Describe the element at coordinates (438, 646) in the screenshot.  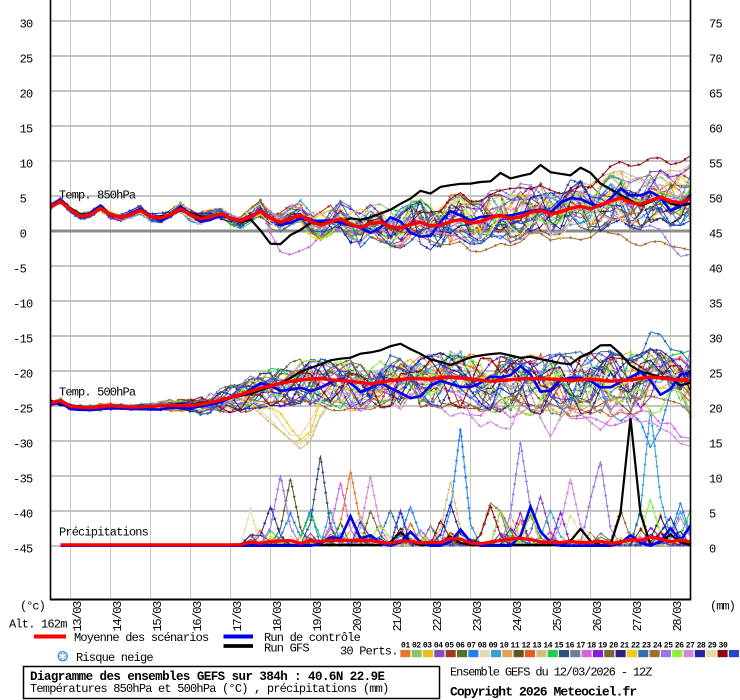
I see `svg-text: 04` at that location.